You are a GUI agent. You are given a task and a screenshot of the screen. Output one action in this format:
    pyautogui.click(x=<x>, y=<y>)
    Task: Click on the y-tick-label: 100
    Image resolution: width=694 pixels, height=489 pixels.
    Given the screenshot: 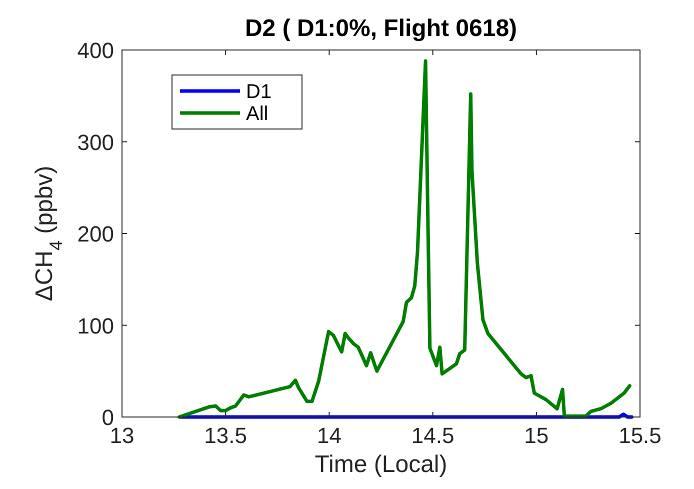 What is the action you would take?
    pyautogui.click(x=95, y=325)
    